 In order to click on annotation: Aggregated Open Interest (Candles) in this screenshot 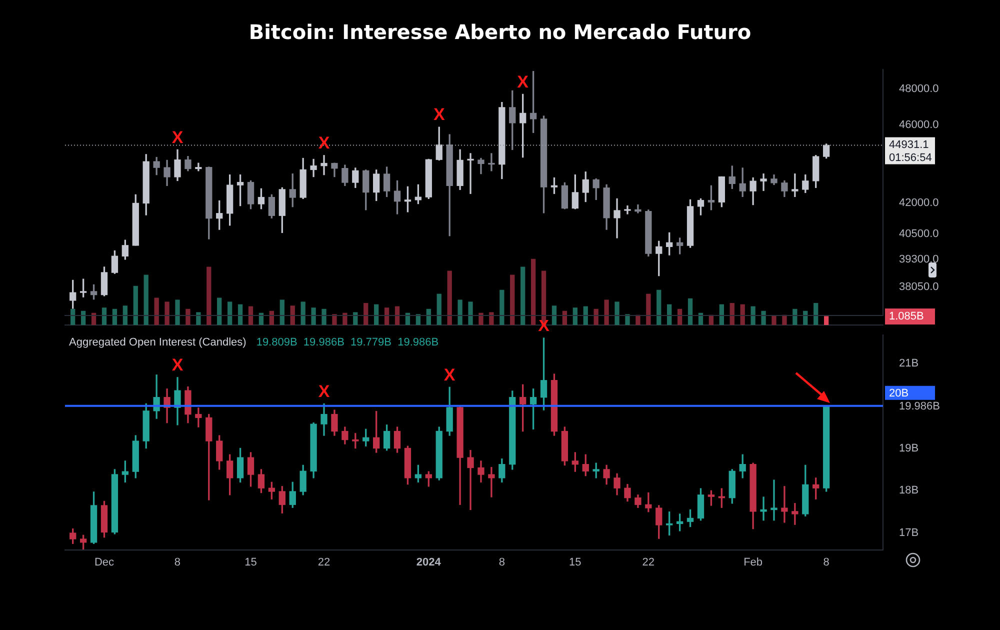, I will do `click(157, 342)`.